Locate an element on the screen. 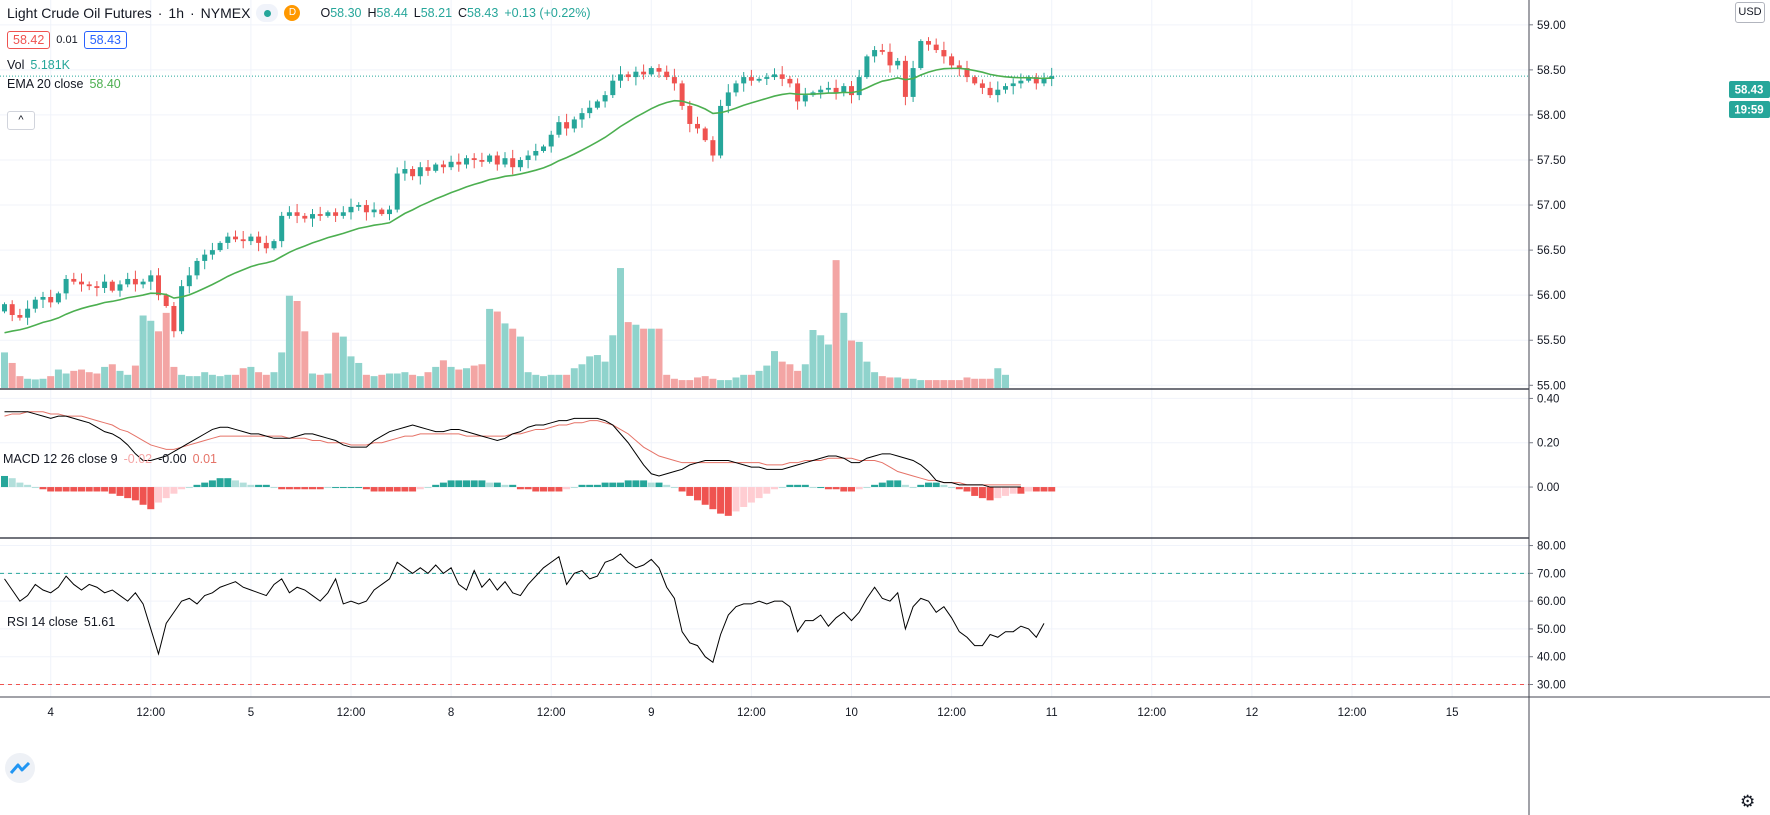 The height and width of the screenshot is (815, 1770). rsi-value: 51.61 is located at coordinates (99, 622).